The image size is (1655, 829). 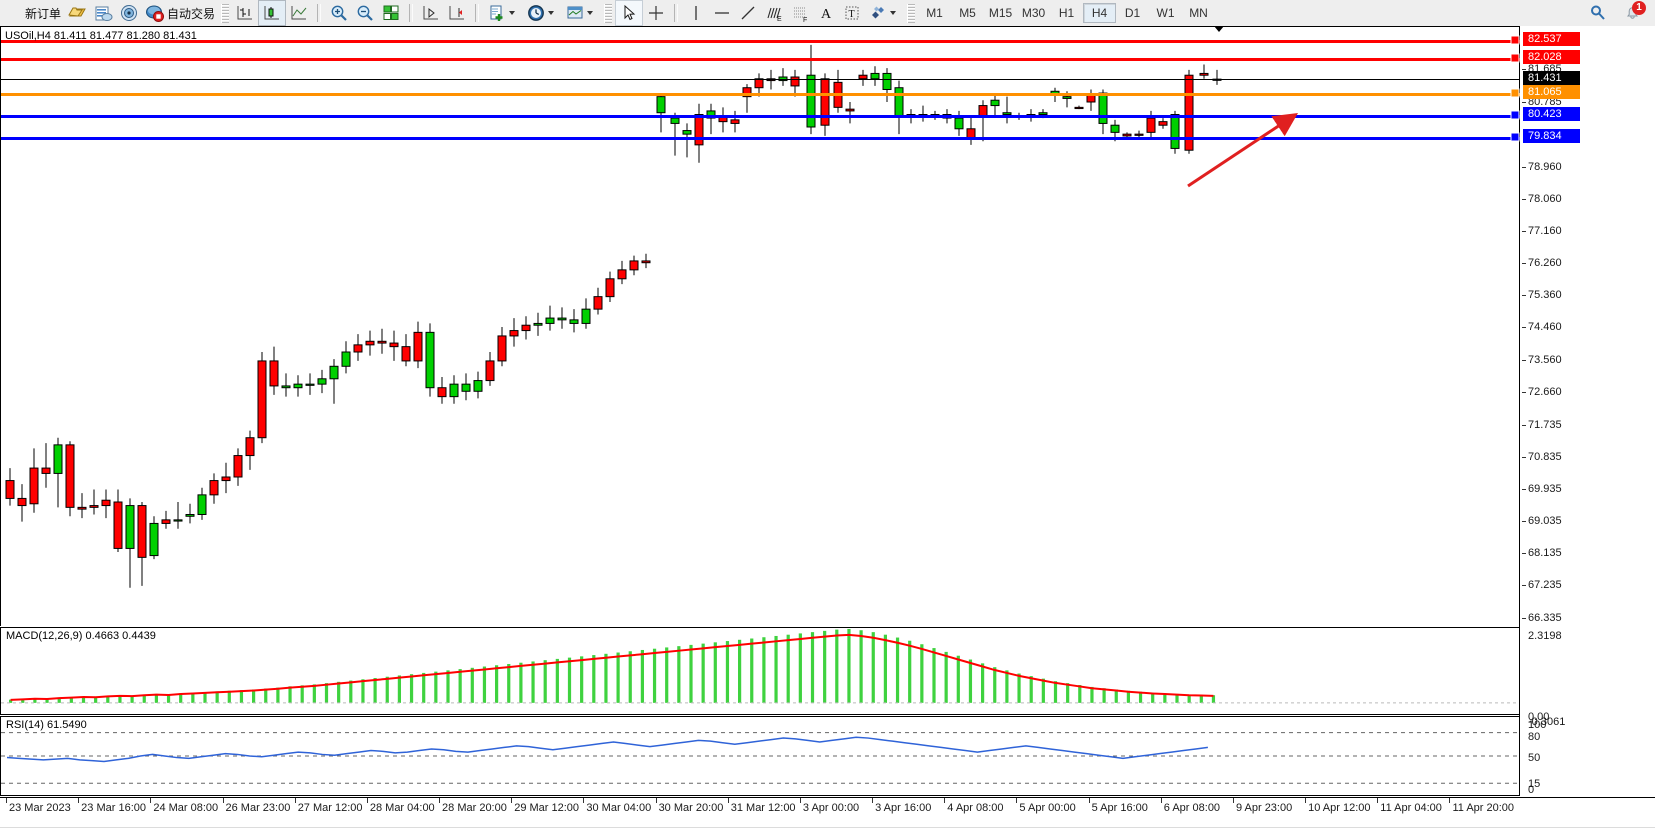 I want to click on objects-caret-icon, so click(x=893, y=13).